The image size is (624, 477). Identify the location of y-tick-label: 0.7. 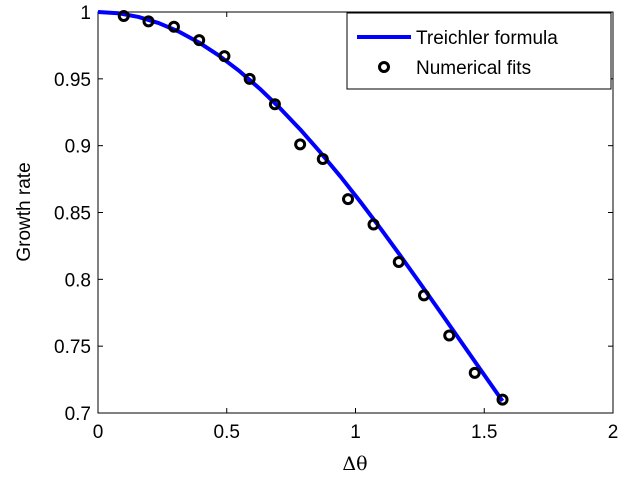
(78, 414).